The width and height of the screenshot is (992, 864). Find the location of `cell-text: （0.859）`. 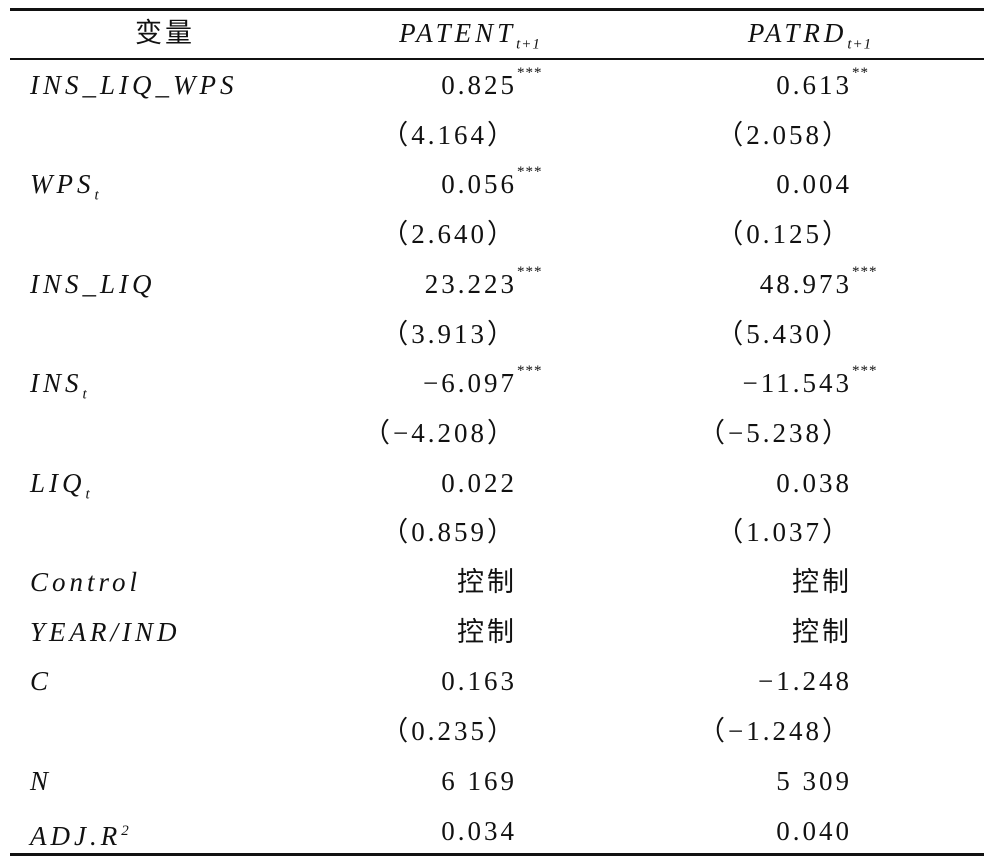

cell-text: （0.859） is located at coordinates (449, 532).